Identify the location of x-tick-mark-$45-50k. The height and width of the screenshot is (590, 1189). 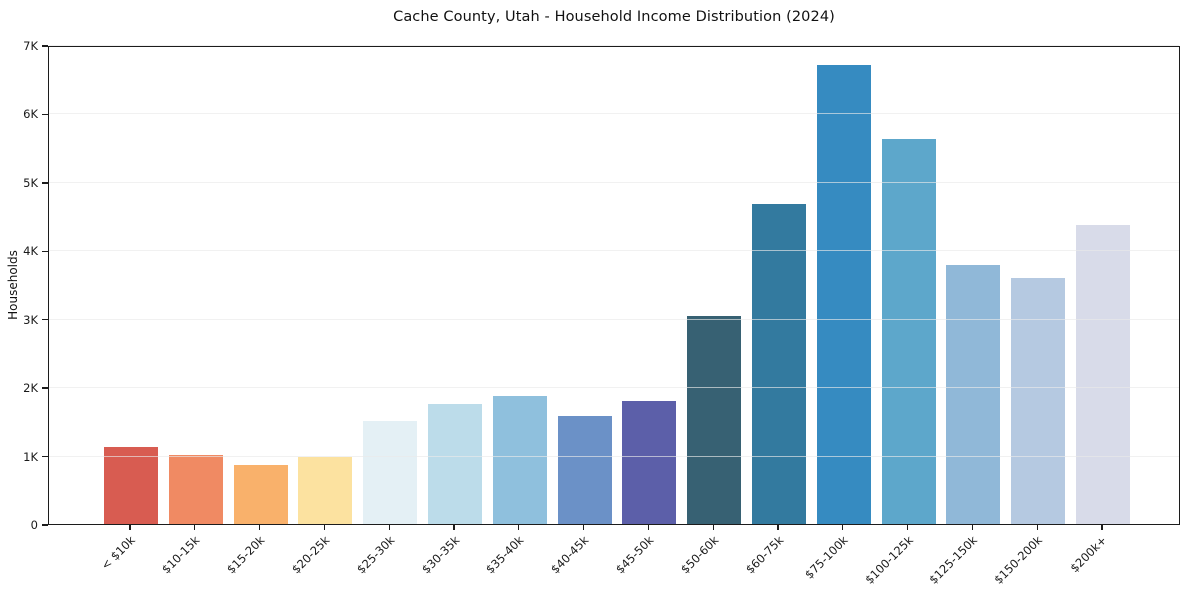
(648, 527).